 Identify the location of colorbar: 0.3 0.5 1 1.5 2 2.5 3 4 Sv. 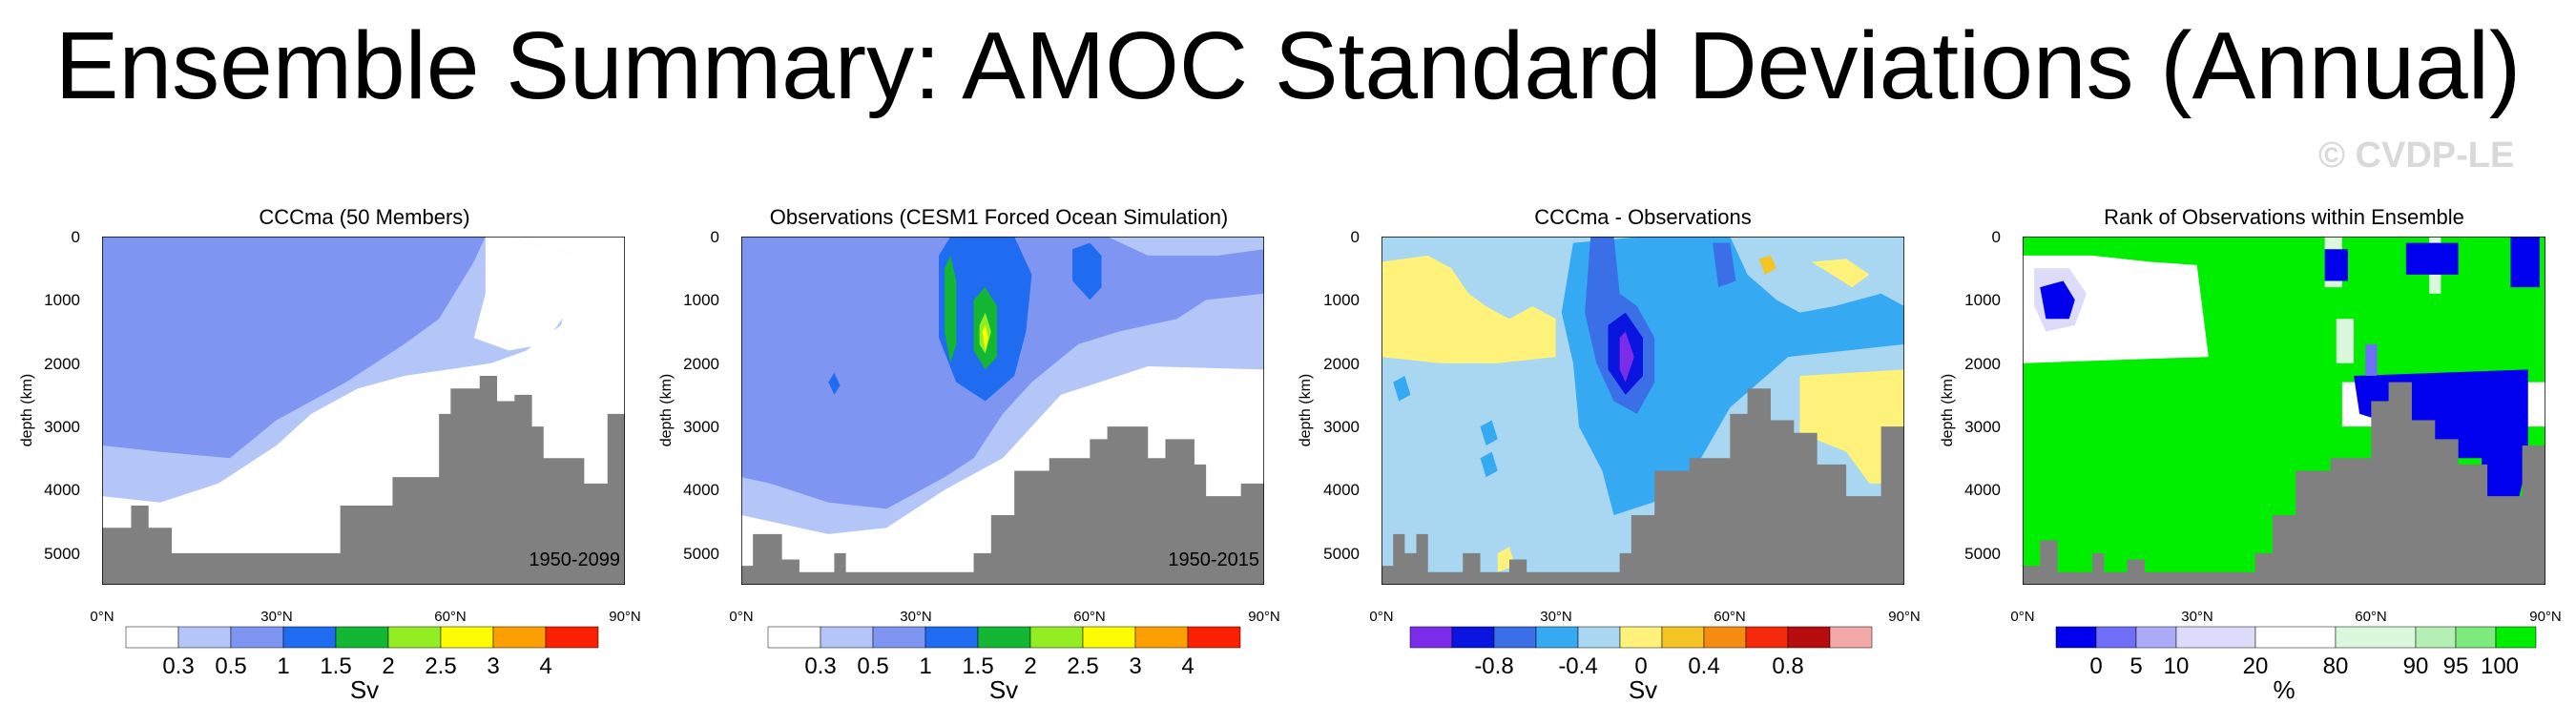
(362, 665).